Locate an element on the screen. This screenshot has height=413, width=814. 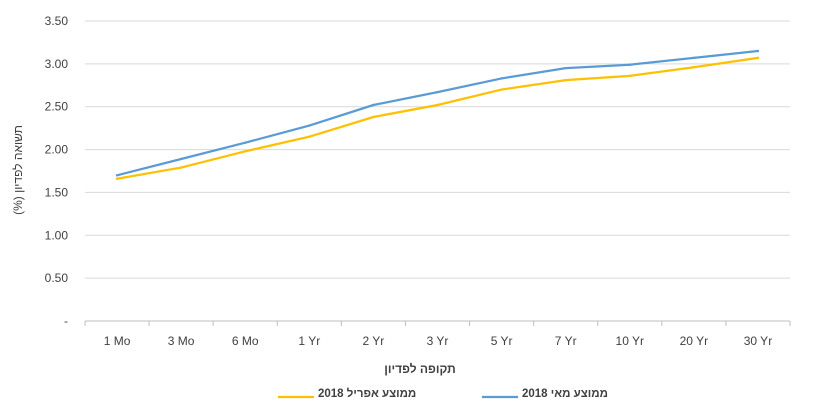
y-tick-label: 2.50 is located at coordinates (57, 107).